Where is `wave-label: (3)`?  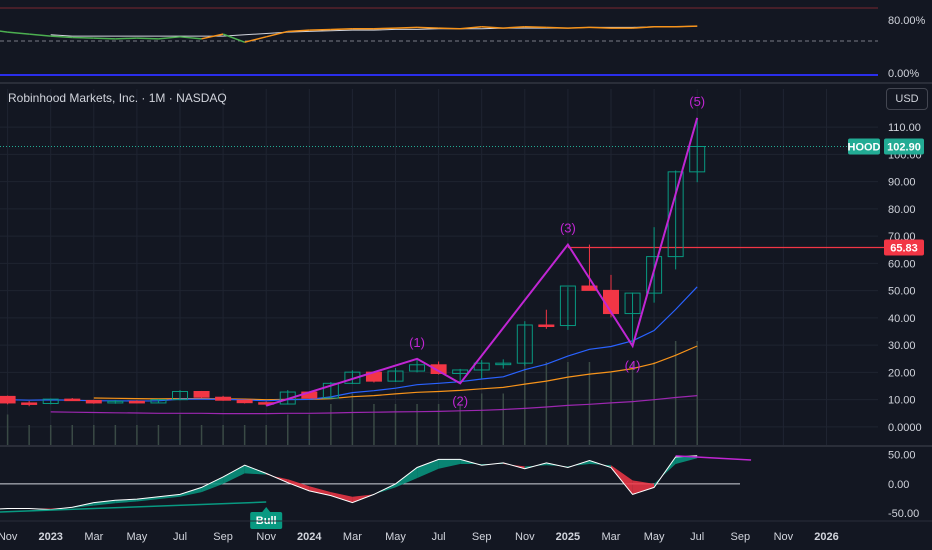
wave-label: (3) is located at coordinates (568, 228).